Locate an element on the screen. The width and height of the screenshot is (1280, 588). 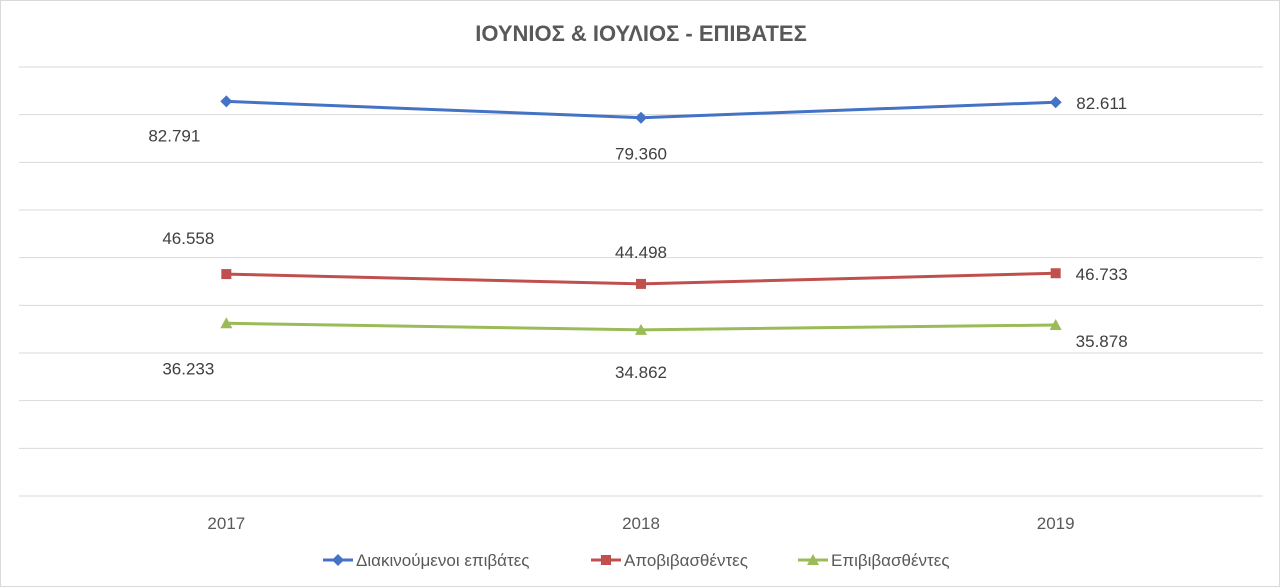
legend-label: Διακινούμενοι επιβάτες is located at coordinates (443, 560).